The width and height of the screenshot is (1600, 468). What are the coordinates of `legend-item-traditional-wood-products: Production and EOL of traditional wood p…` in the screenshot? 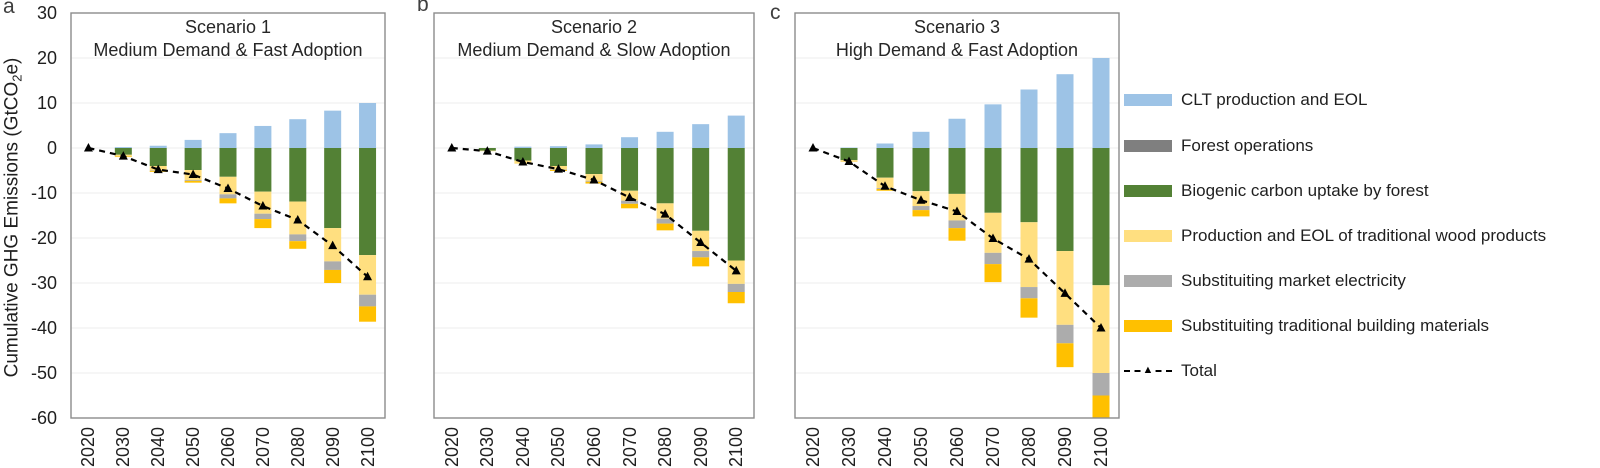 It's located at (1335, 236).